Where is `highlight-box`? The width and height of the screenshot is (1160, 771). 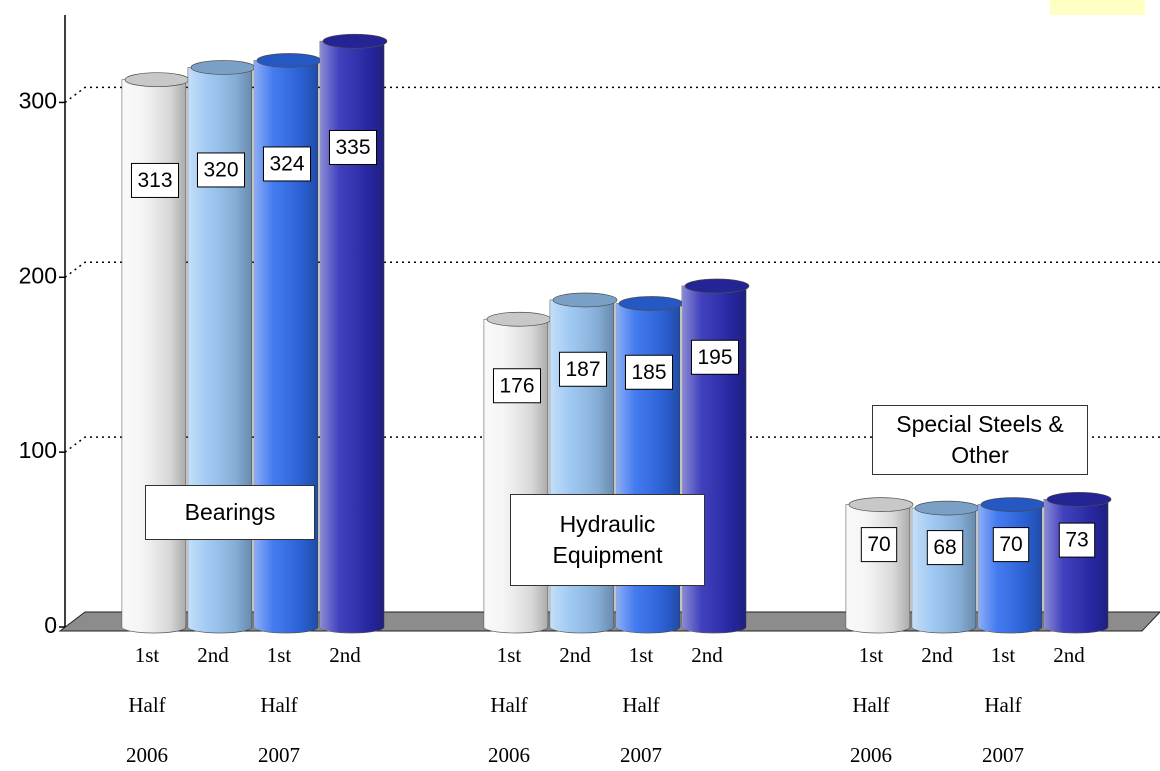
highlight-box is located at coordinates (1097, 7).